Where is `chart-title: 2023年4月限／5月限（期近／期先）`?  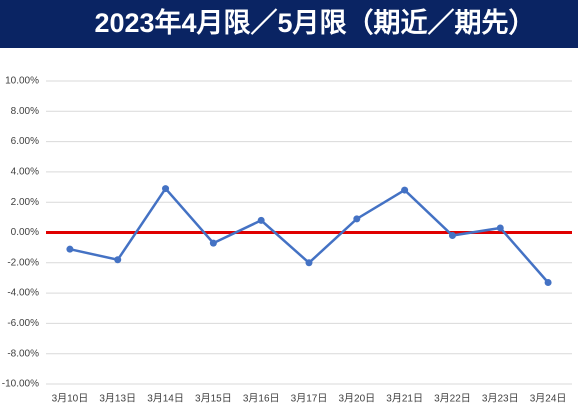
chart-title: 2023年4月限／5月限（期近／期先） is located at coordinates (314, 22).